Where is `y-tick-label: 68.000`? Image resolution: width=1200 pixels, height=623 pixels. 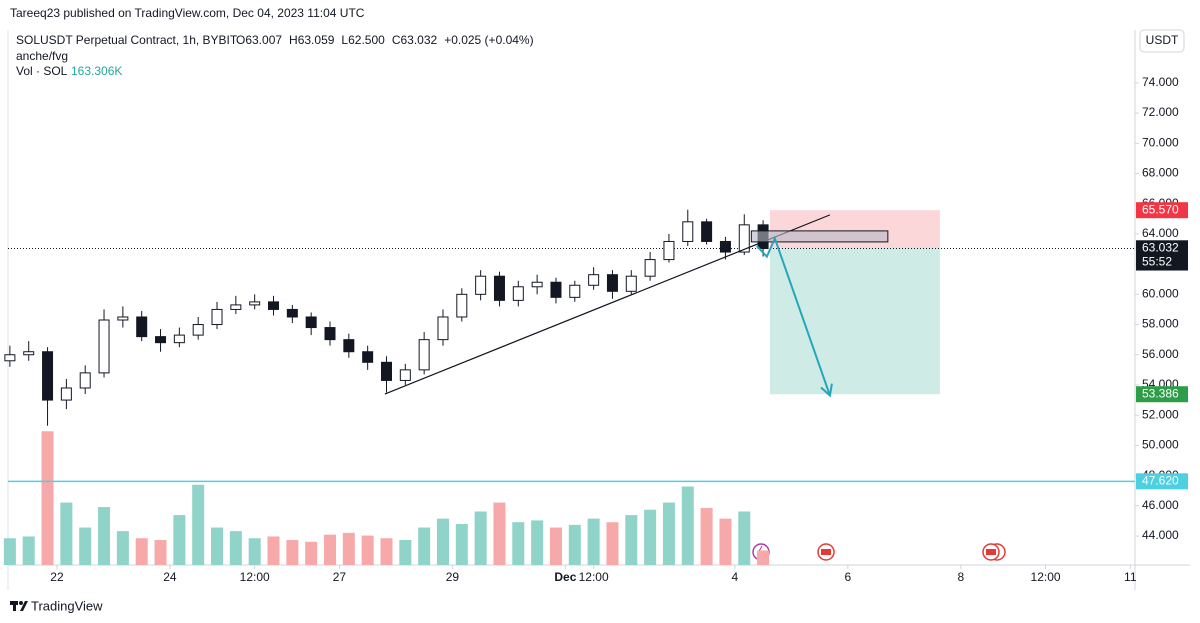 y-tick-label: 68.000 is located at coordinates (1160, 173).